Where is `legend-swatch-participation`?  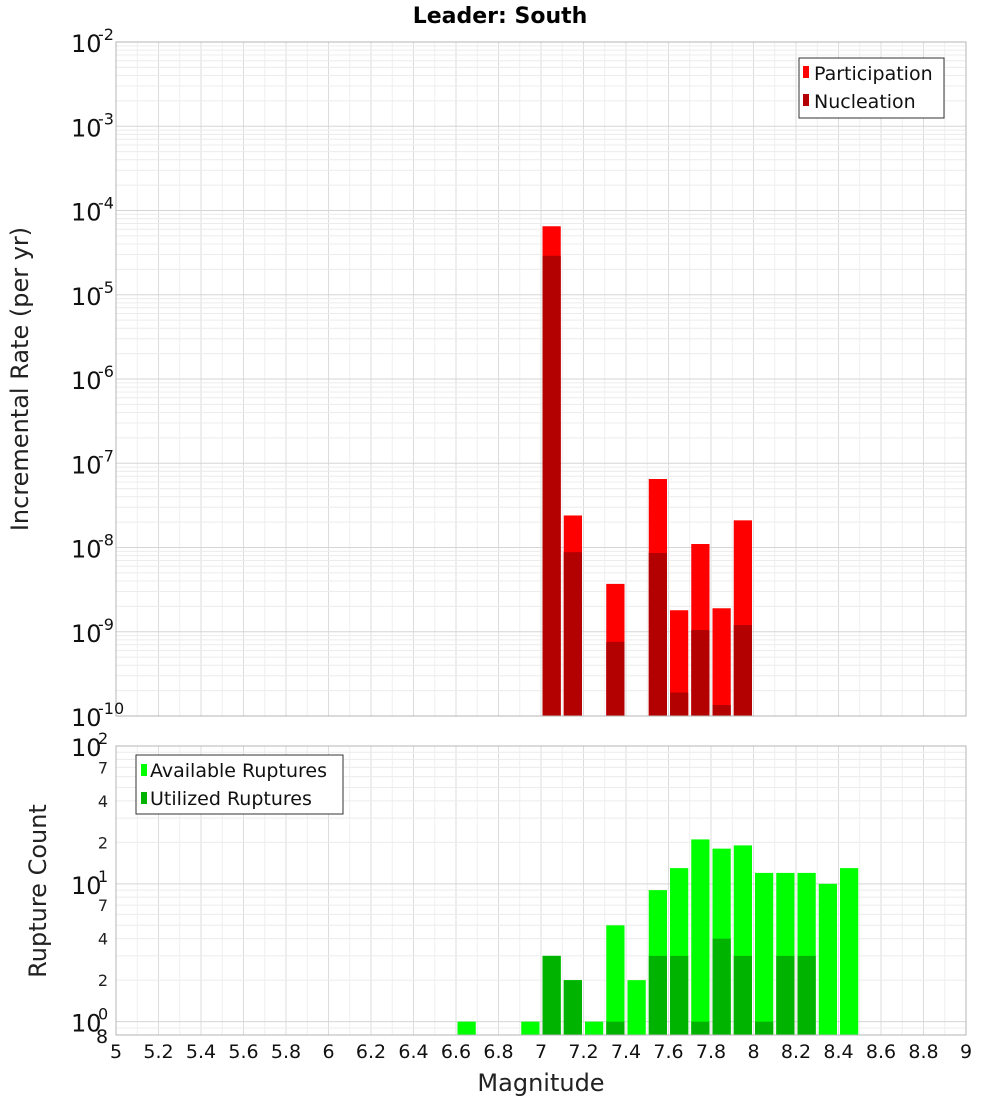
legend-swatch-participation is located at coordinates (806, 72).